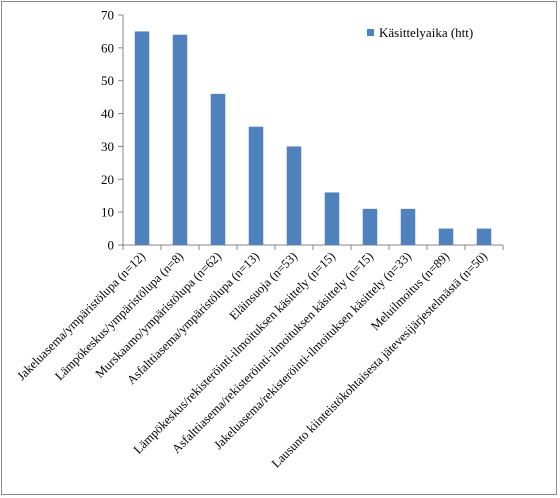  What do you see at coordinates (107, 47) in the screenshot?
I see `y-tick-label: 60` at bounding box center [107, 47].